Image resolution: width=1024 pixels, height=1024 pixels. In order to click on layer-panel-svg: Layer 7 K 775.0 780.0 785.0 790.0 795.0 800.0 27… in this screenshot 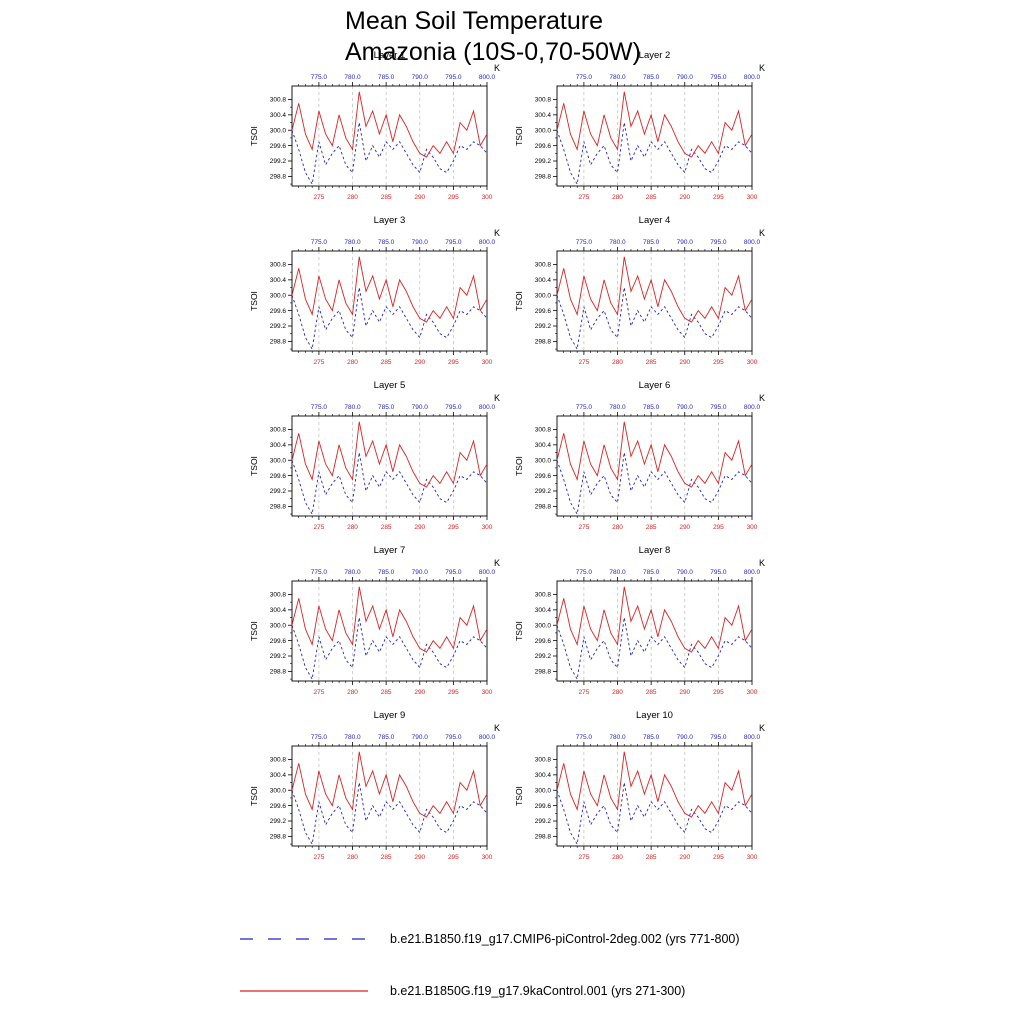, I will do `click(374, 620)`.